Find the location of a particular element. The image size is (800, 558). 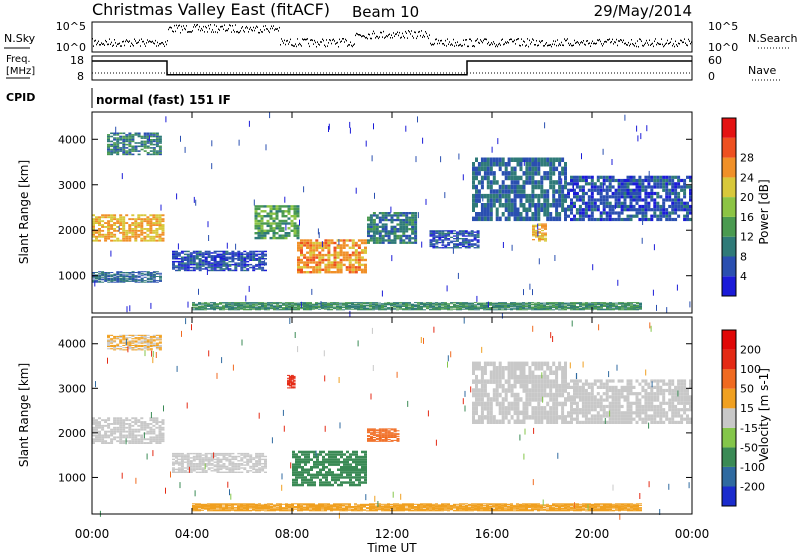

power-y-tick-label: 1000 is located at coordinates (72, 276).